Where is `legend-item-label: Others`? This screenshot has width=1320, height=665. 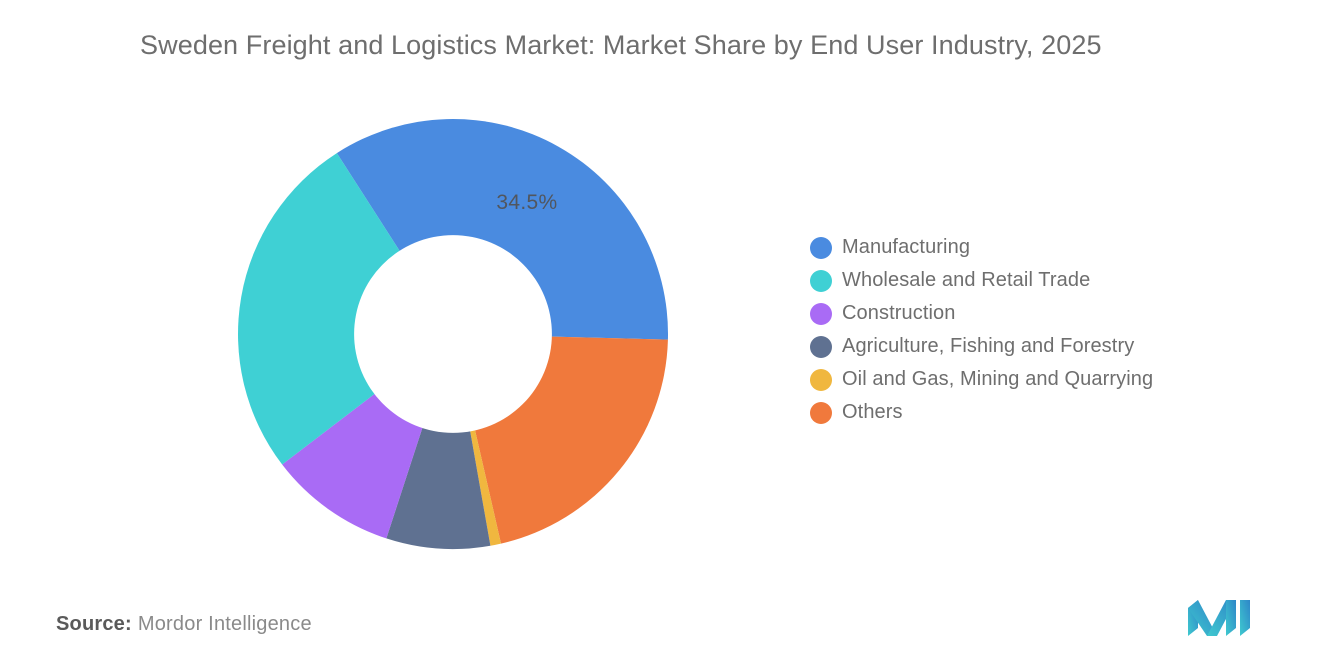
legend-item-label: Others is located at coordinates (872, 412).